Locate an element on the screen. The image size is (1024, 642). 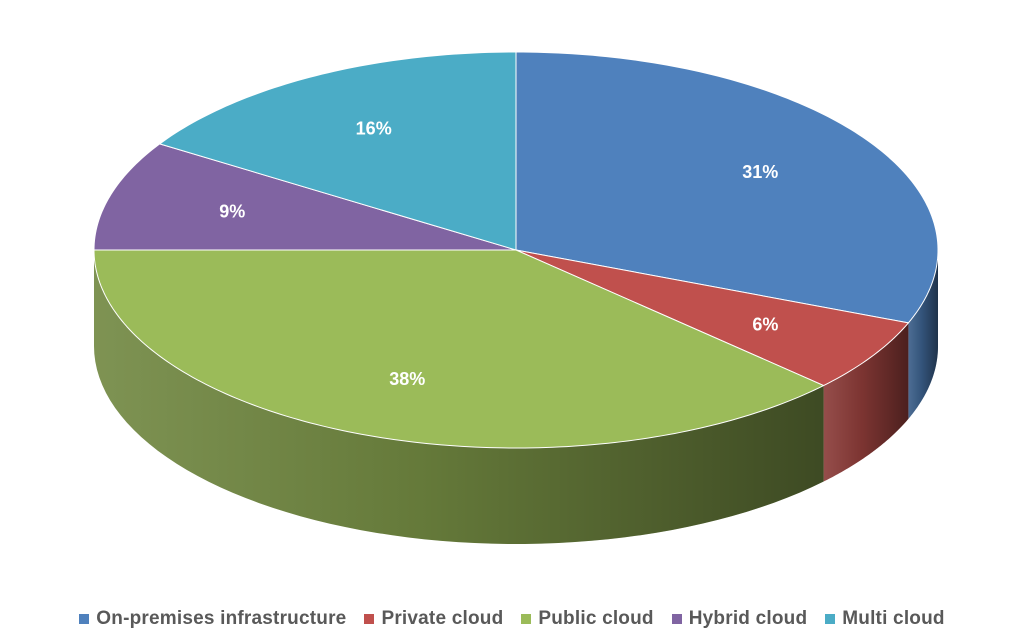
legend-label: Hybrid cloud is located at coordinates (748, 618).